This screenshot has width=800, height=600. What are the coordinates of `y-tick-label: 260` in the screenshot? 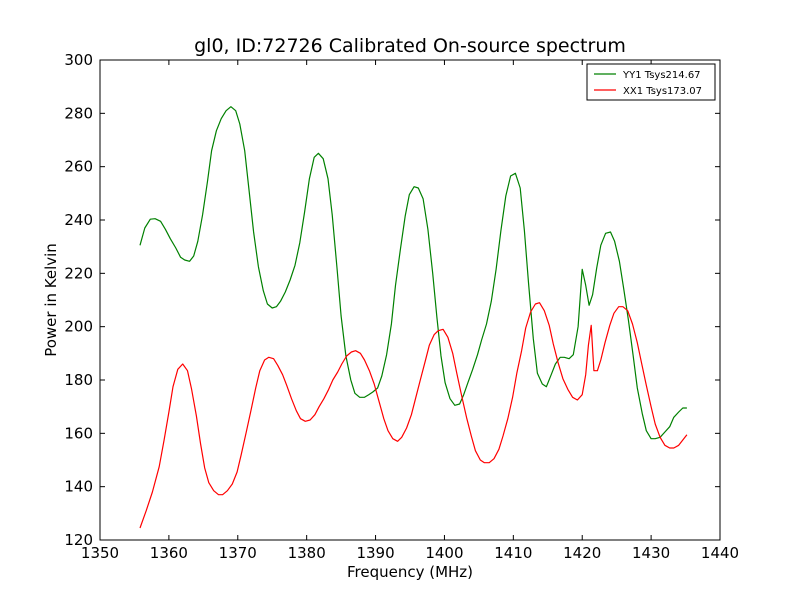 It's located at (78, 167).